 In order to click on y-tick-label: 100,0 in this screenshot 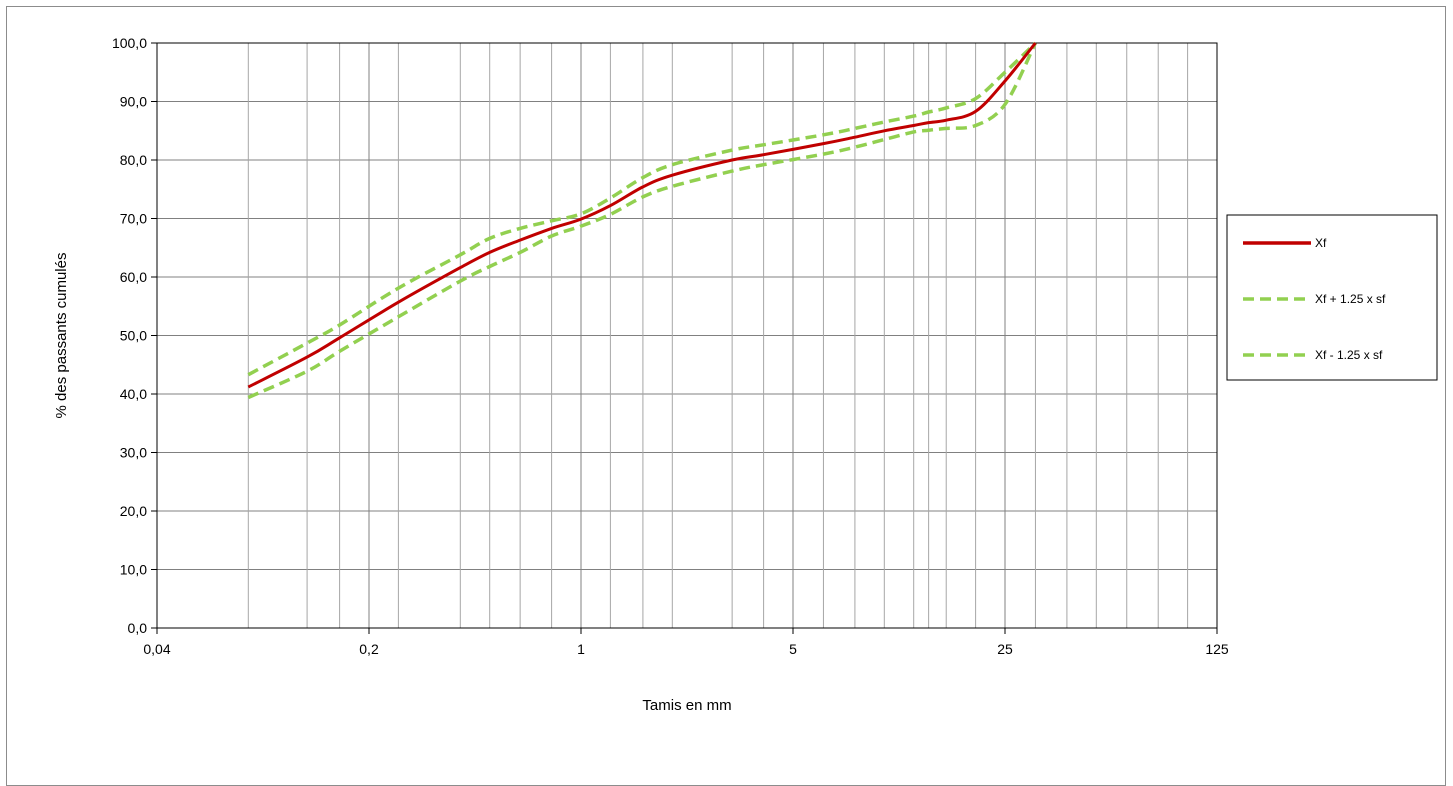, I will do `click(129, 43)`.